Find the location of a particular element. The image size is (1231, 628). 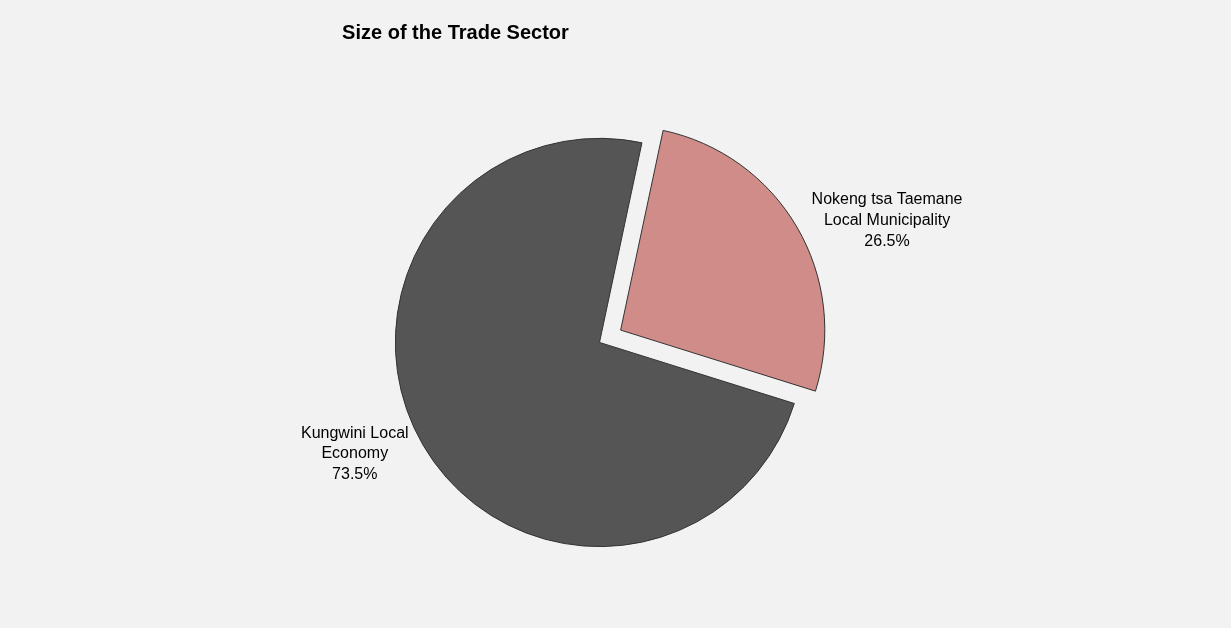

data-label: 26.5% is located at coordinates (887, 240).